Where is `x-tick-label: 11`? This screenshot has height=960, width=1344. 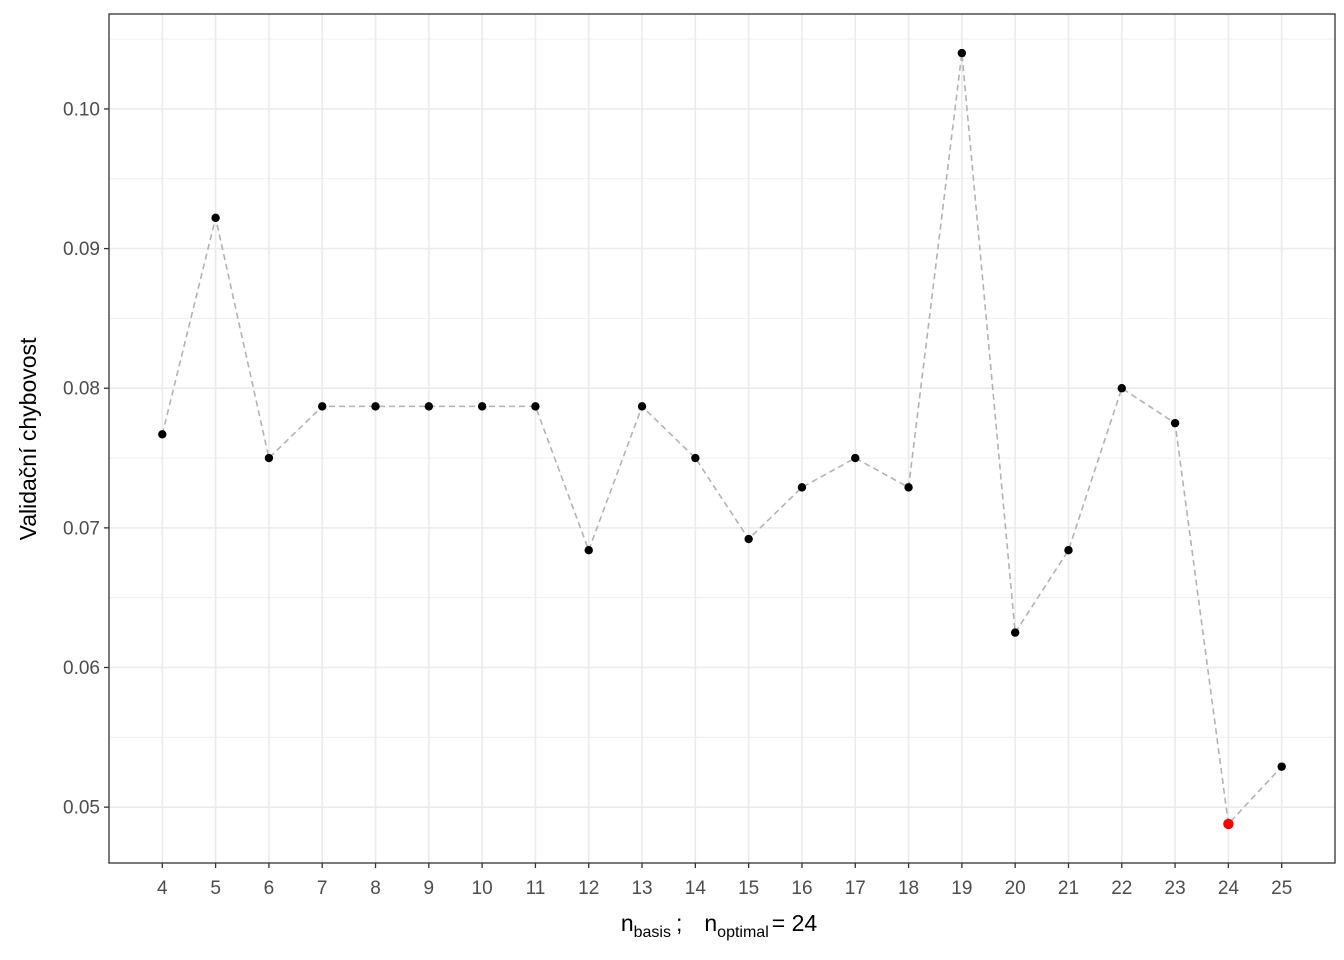 x-tick-label: 11 is located at coordinates (536, 888).